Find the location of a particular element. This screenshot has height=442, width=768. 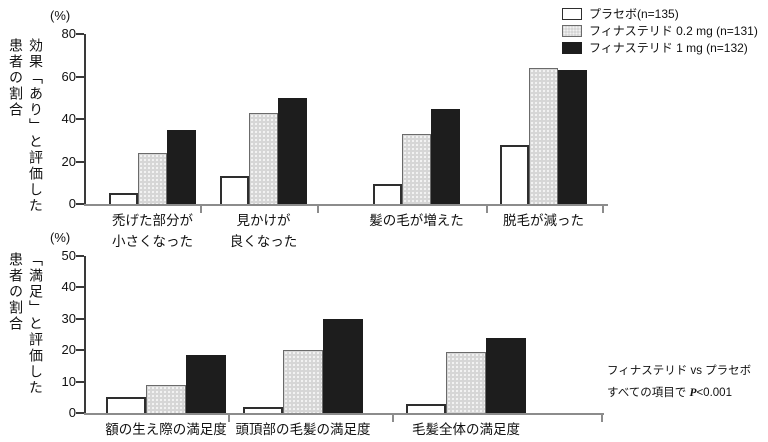

p-value-symbol: P is located at coordinates (693, 393).